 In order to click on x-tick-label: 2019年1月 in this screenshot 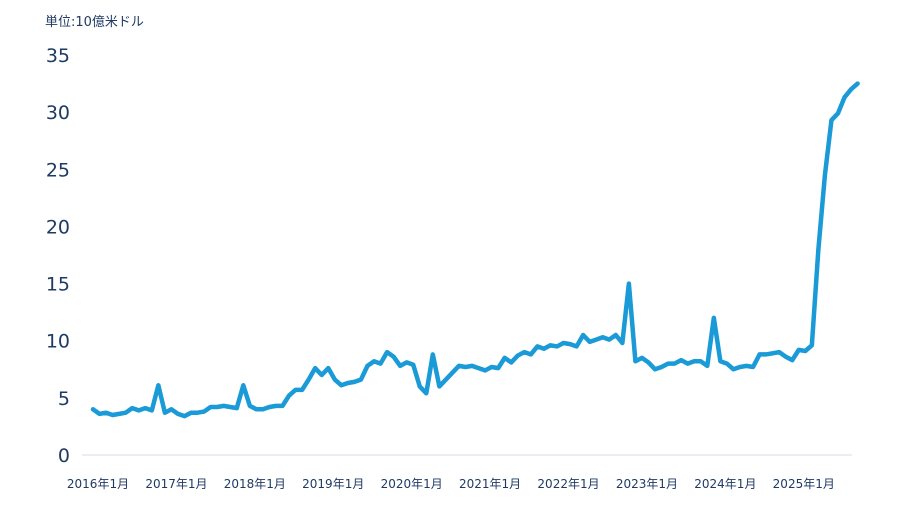, I will do `click(333, 484)`.